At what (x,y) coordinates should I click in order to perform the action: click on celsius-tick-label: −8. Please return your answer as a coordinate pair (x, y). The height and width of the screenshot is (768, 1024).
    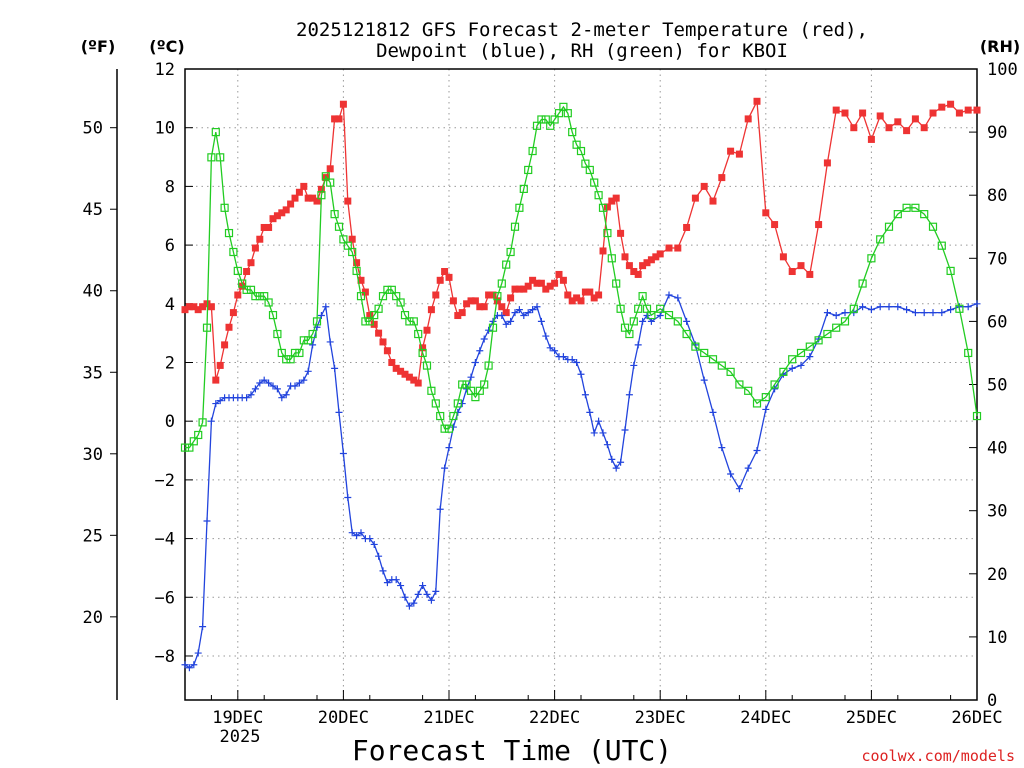
    Looking at the image, I should click on (165, 657).